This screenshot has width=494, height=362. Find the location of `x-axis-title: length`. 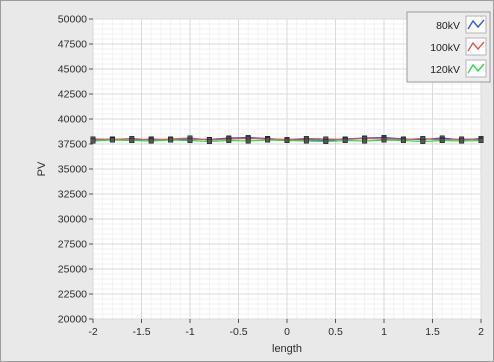

x-axis-title: length is located at coordinates (287, 349).